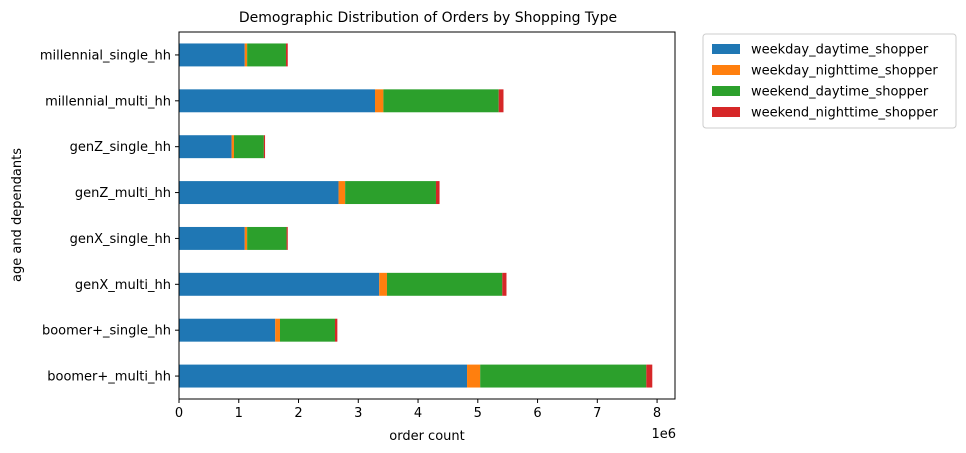 Image resolution: width=966 pixels, height=453 pixels. I want to click on bar-genZ_multi_hh-weekend_daytime_shopper, so click(390, 193).